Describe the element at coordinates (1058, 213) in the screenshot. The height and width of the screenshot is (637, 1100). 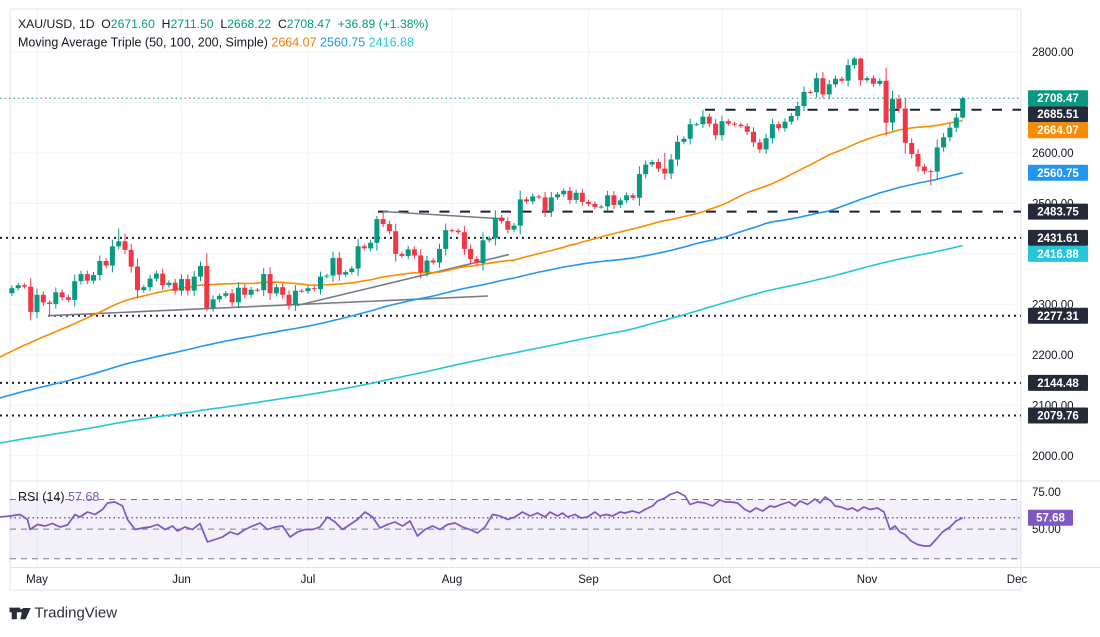
I see `svg-text: 2483.75` at that location.